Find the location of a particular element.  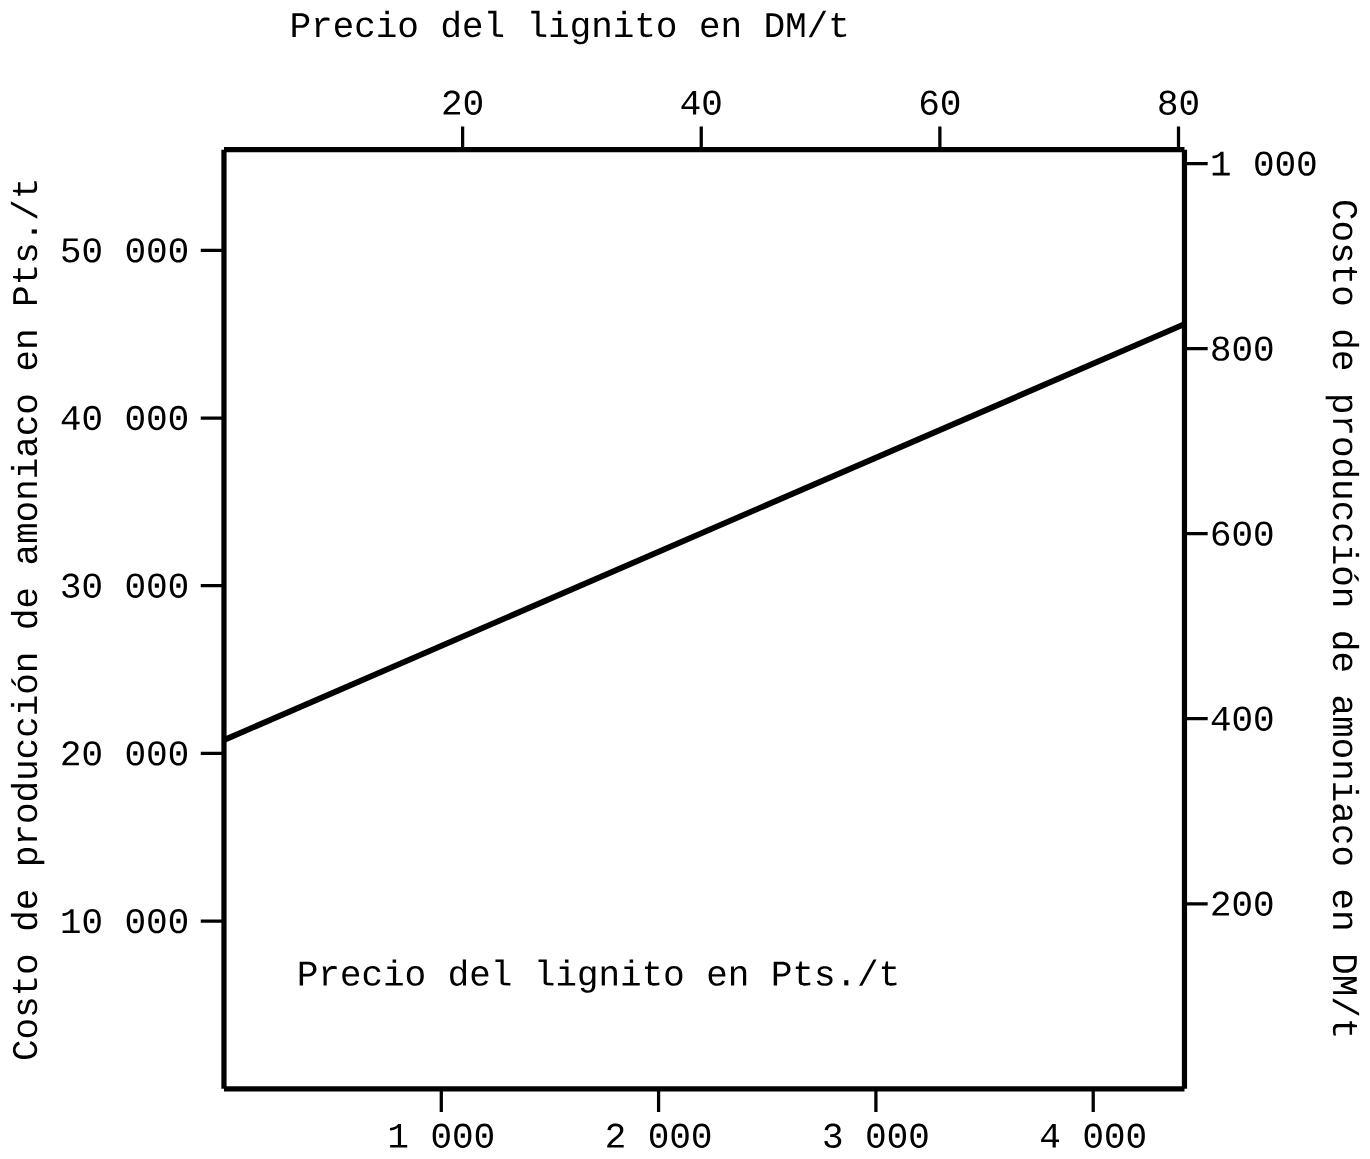

y2-axis-title: Costo de producción de amoniaco en DM/t is located at coordinates (1342, 618).